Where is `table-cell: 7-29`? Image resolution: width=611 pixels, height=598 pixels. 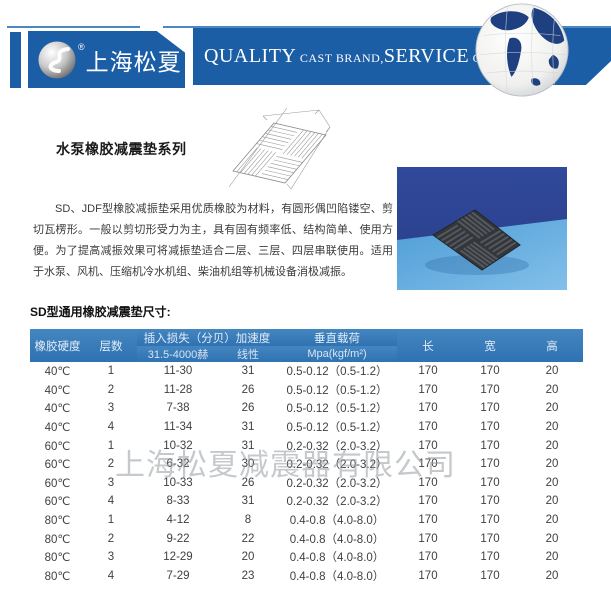
table-cell: 7-29 is located at coordinates (178, 575).